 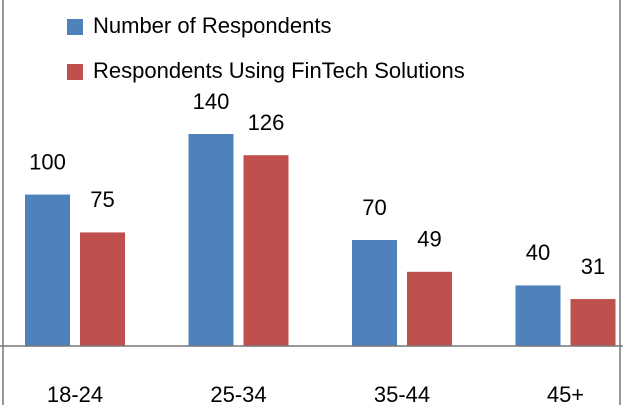 What do you see at coordinates (402, 393) in the screenshot?
I see `x-tick-label: 35-44` at bounding box center [402, 393].